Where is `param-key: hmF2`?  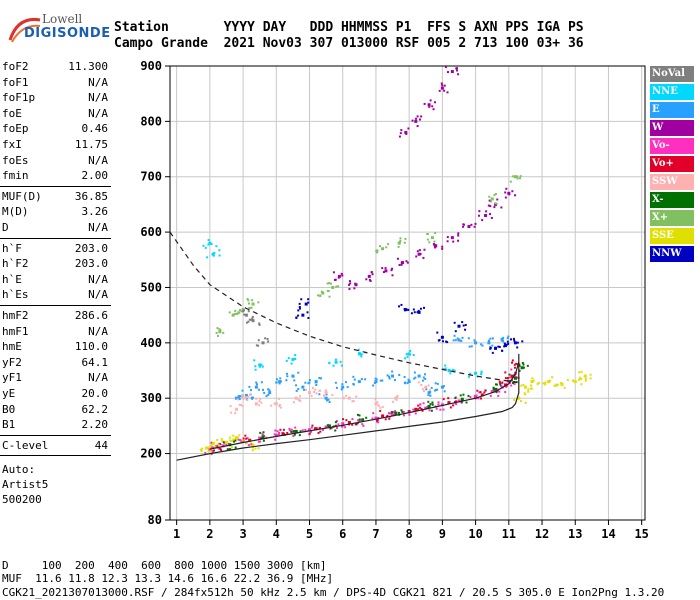 param-key: hmF2 is located at coordinates (15, 315).